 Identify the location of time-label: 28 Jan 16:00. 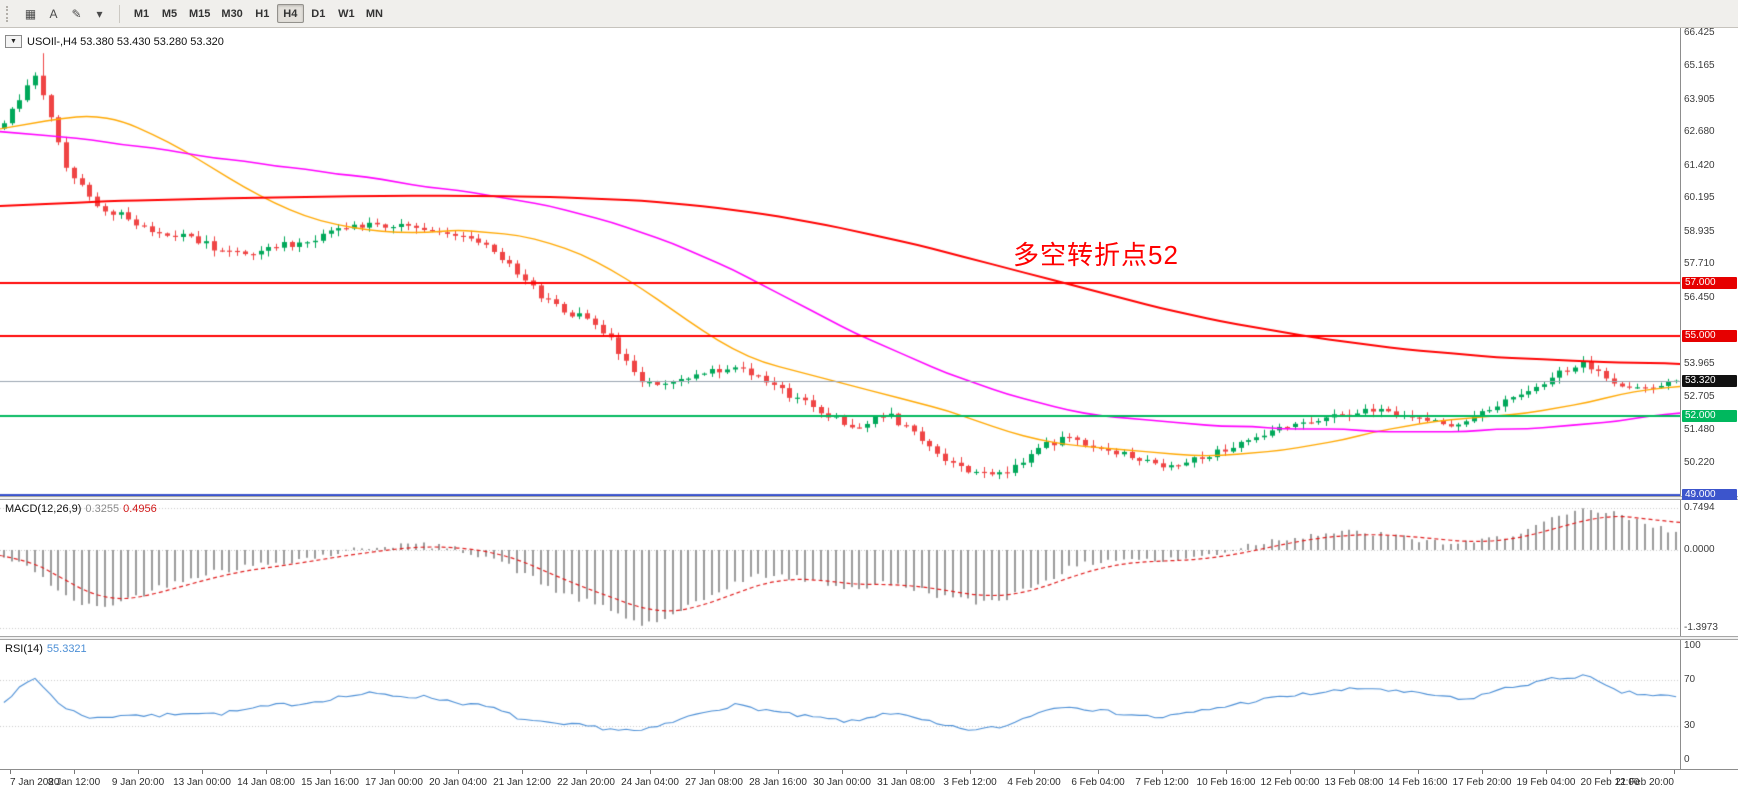
(778, 782).